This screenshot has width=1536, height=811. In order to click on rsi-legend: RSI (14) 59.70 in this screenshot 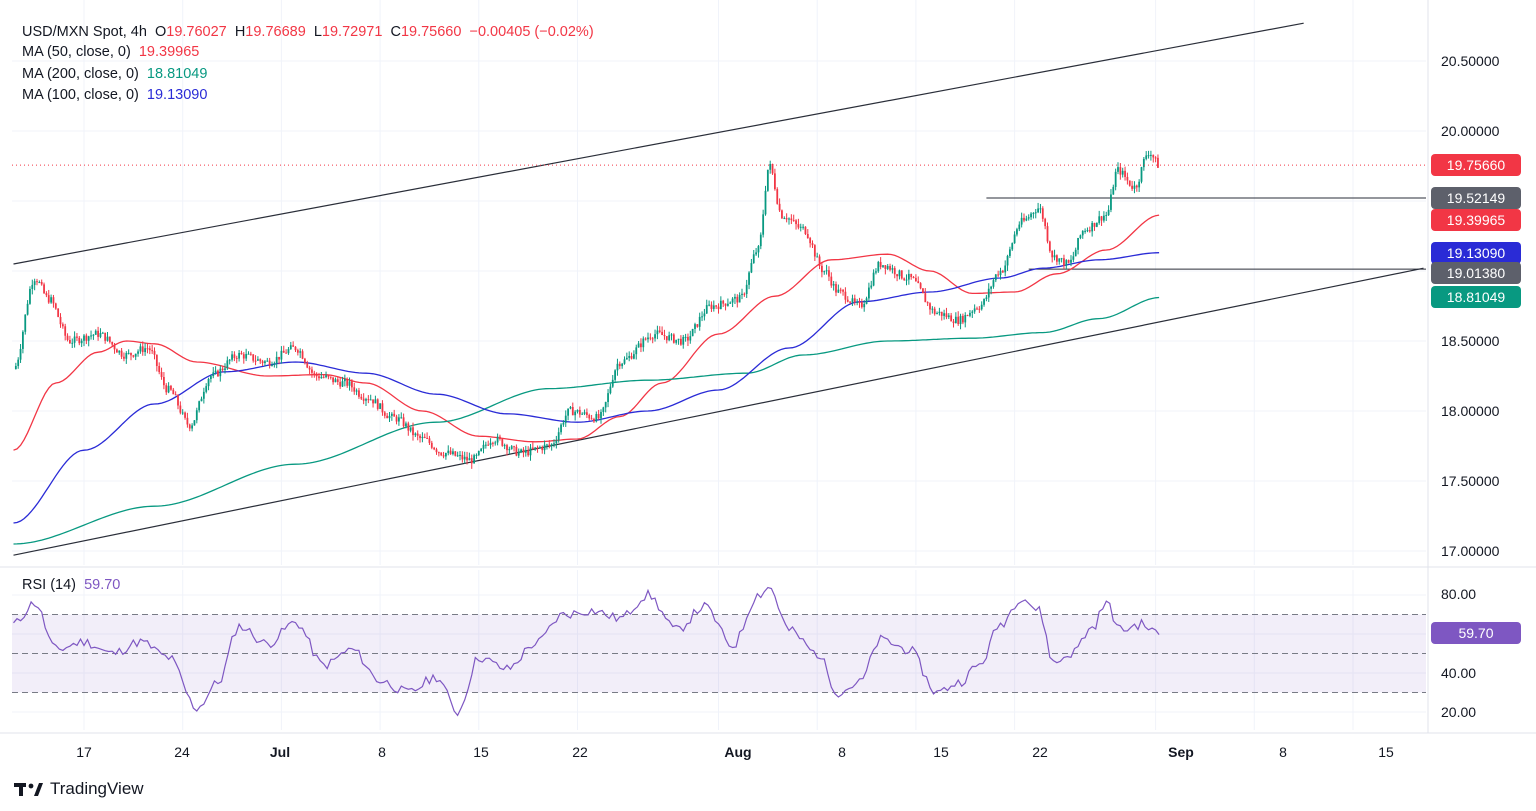, I will do `click(71, 585)`.